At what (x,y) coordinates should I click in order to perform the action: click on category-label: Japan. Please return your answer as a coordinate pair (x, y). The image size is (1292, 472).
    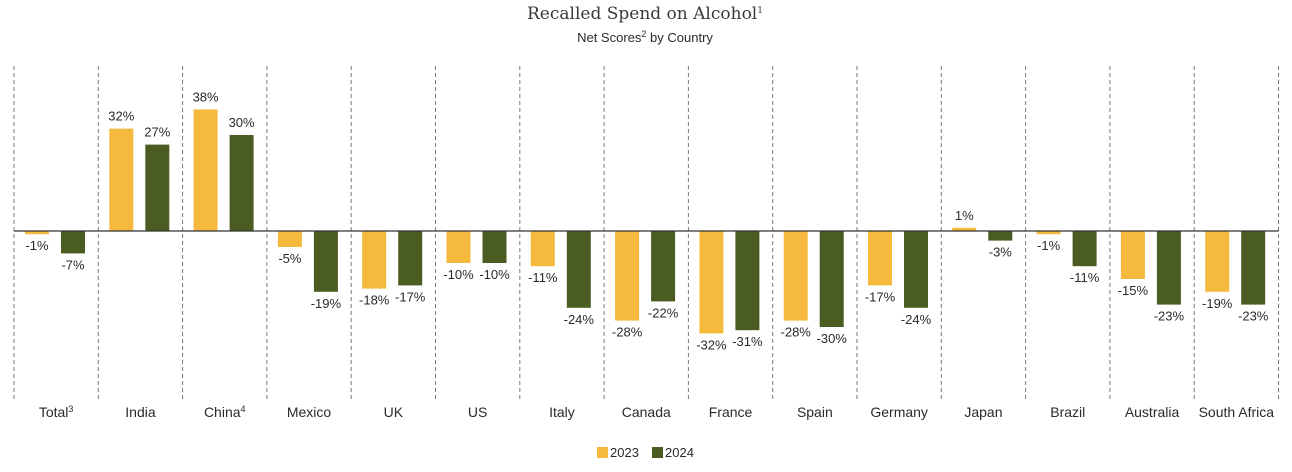
    Looking at the image, I should click on (983, 412).